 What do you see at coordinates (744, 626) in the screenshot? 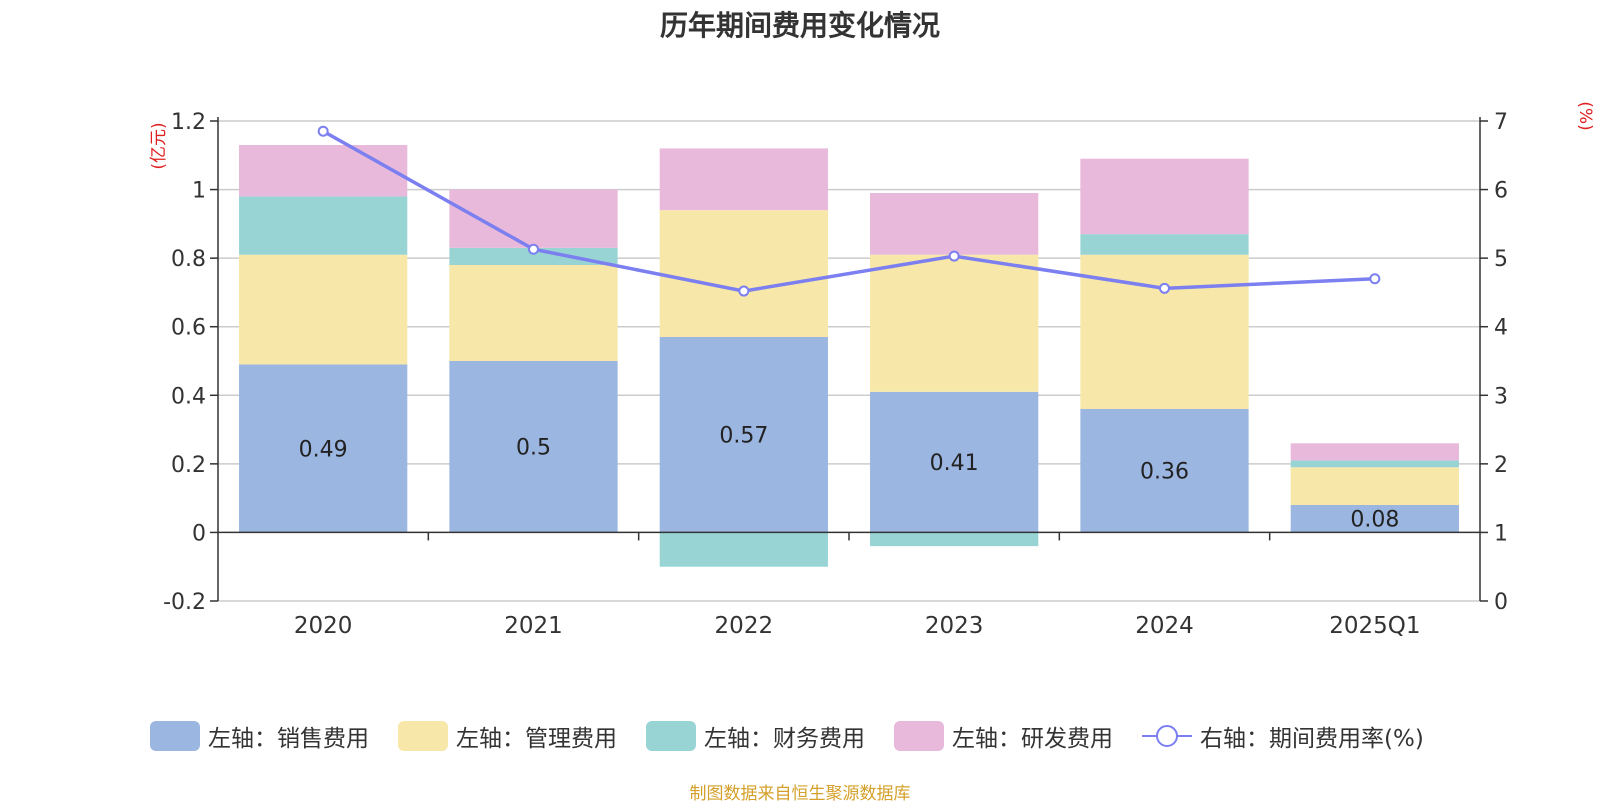
I see `x-axis-category-label: 2022` at bounding box center [744, 626].